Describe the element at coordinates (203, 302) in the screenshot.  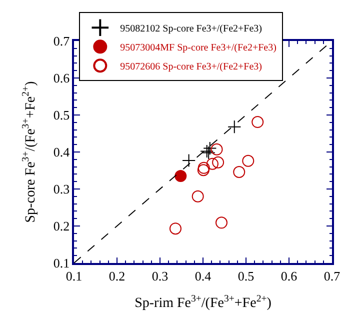
I see `x-axis-title: Sp-rim Fe$^{3+}$/(Fe$^{3+}$+Fe$^{2+}$)` at that location.